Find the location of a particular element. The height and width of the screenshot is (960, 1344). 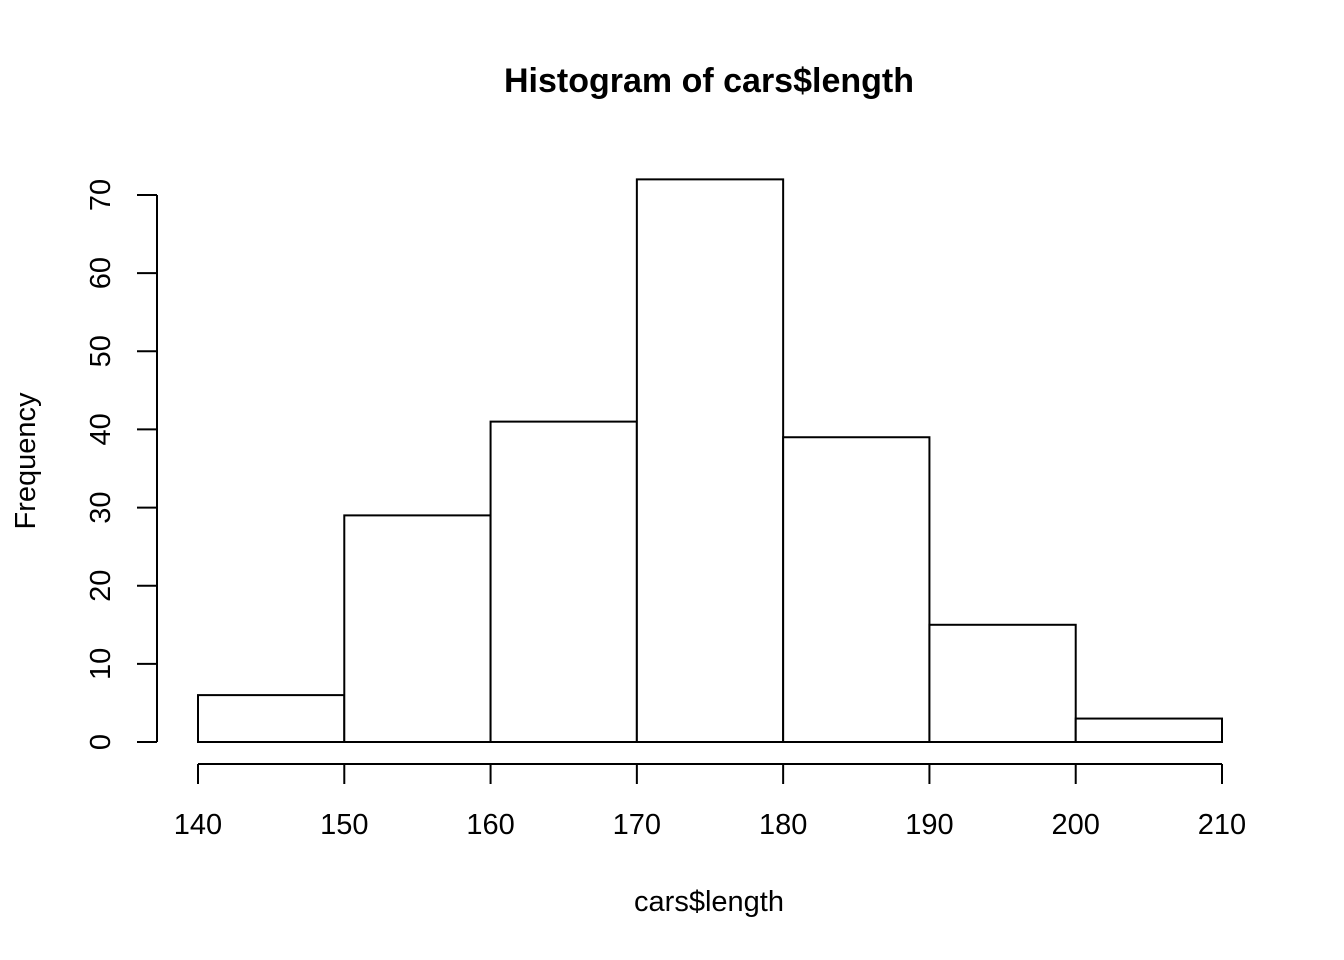

y-tick-label-6: 60 is located at coordinates (101, 273).